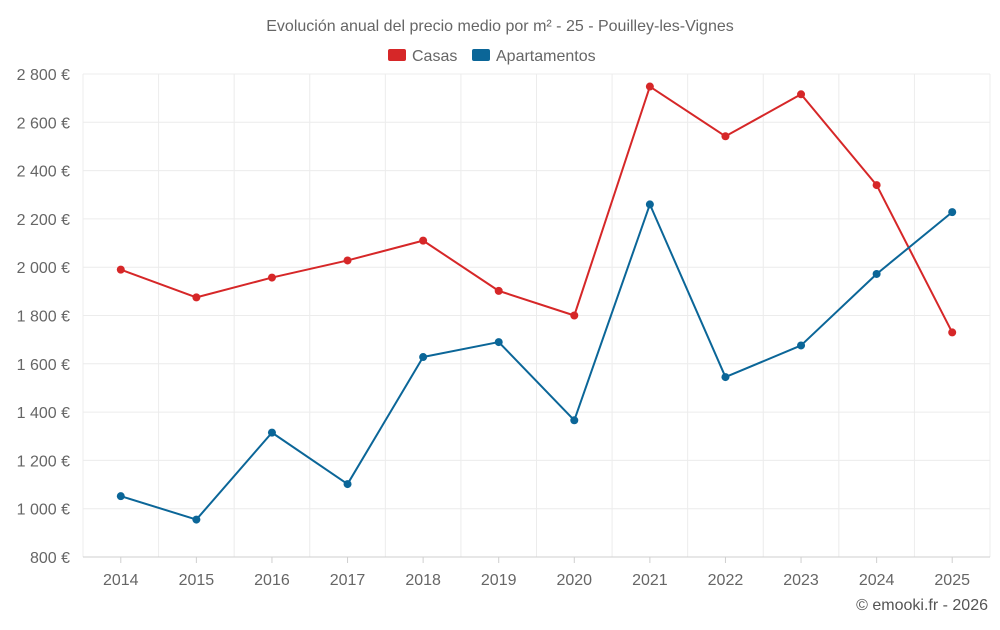  What do you see at coordinates (43, 365) in the screenshot?
I see `y-tick-label: 1 600 €` at bounding box center [43, 365].